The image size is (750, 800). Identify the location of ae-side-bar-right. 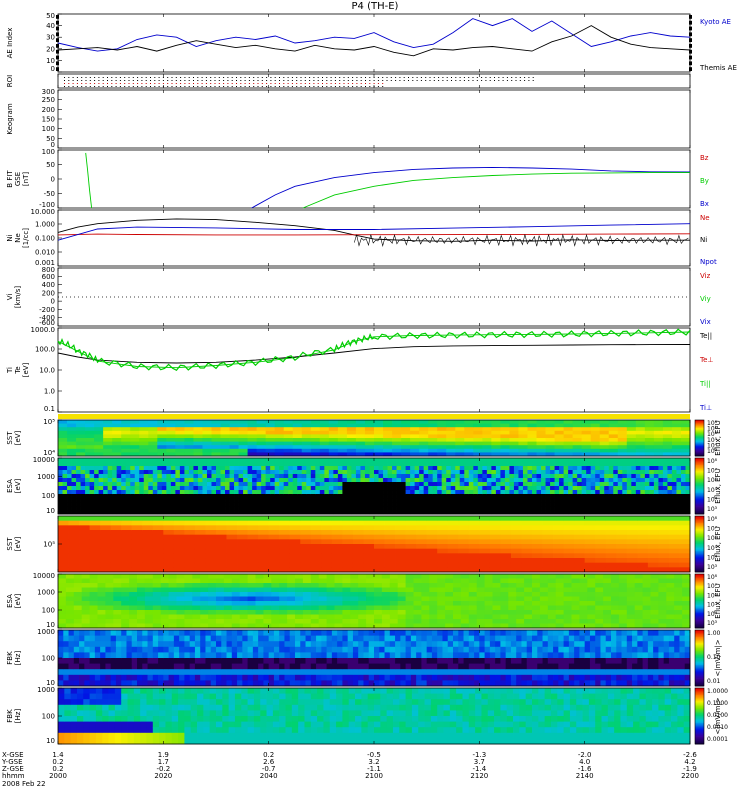
(690, 57).